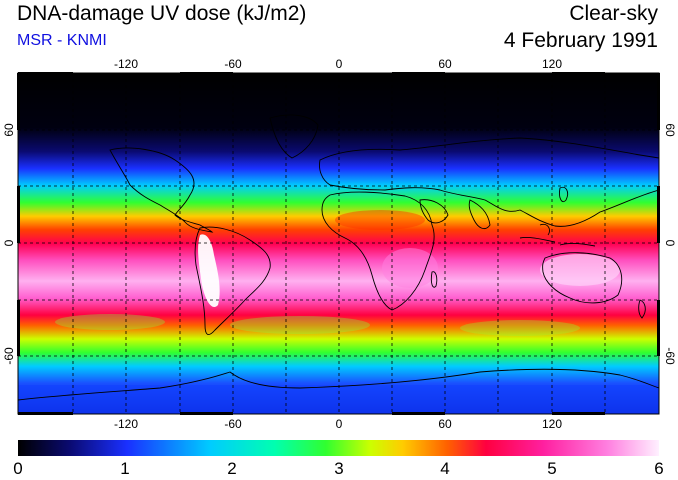 This screenshot has width=678, height=480. Describe the element at coordinates (434, 211) in the screenshot. I see `coast-arabia` at that location.